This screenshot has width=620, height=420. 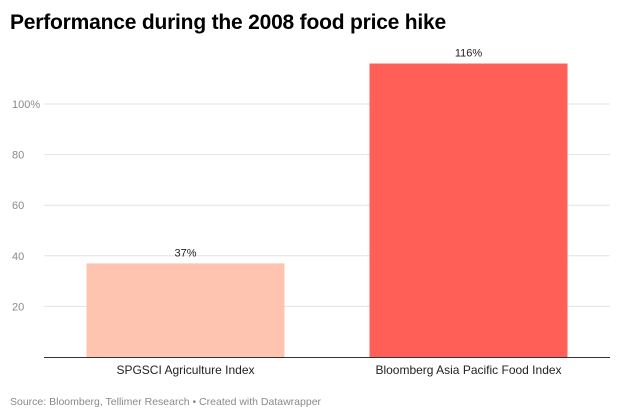 What do you see at coordinates (18, 206) in the screenshot?
I see `y-tick-label-60: 60` at bounding box center [18, 206].